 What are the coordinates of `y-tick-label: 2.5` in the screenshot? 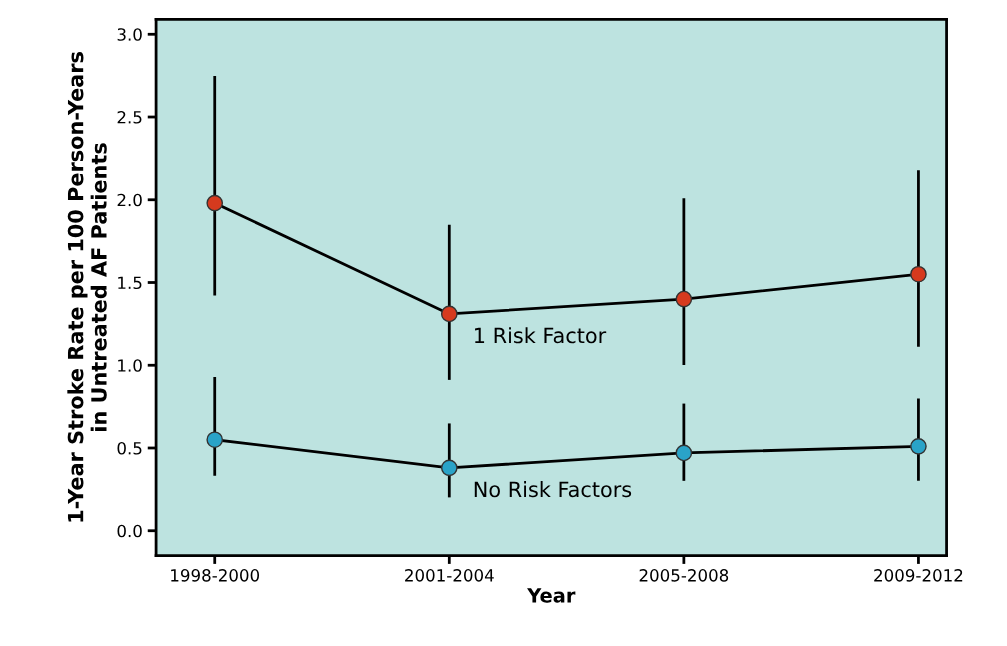 It's located at (129, 117).